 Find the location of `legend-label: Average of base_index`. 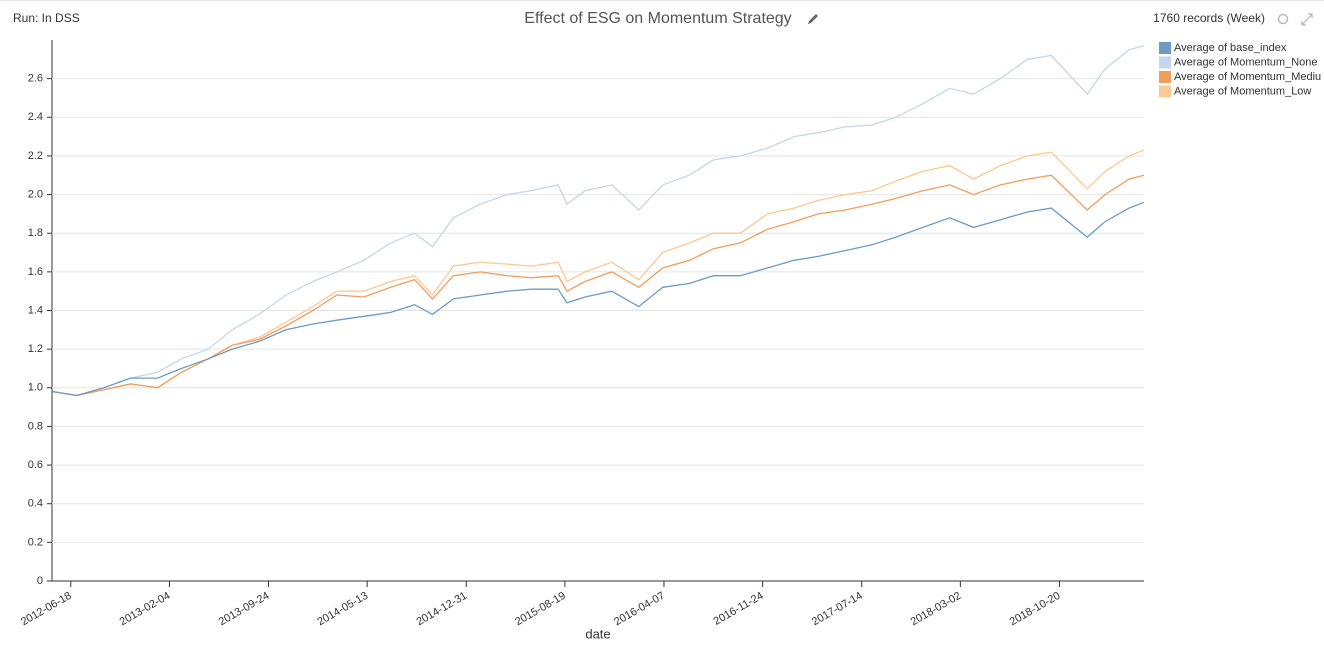

legend-label: Average of base_index is located at coordinates (1230, 48).